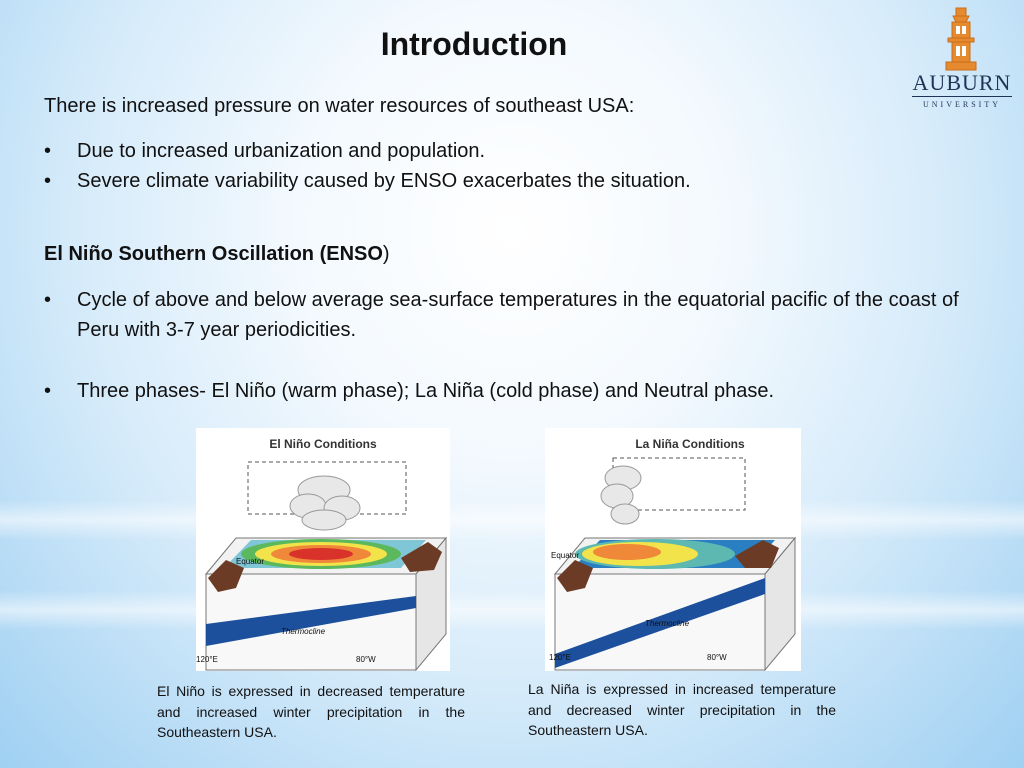 This screenshot has width=1024, height=768. What do you see at coordinates (386, 254) in the screenshot?
I see `enso-heading-tail: )` at bounding box center [386, 254].